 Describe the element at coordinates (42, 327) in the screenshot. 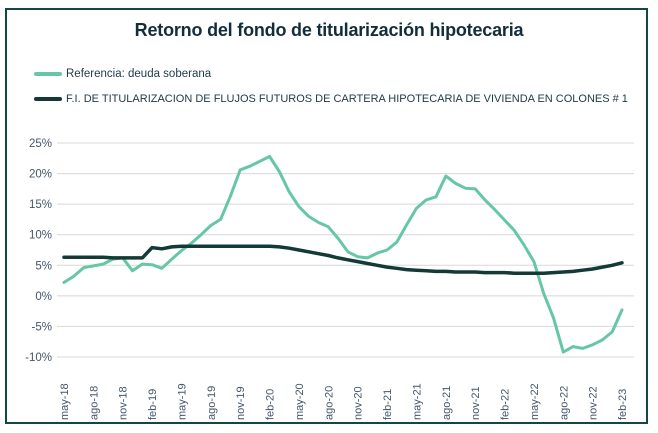

I see `y-axis-tick-label: -5%` at that location.